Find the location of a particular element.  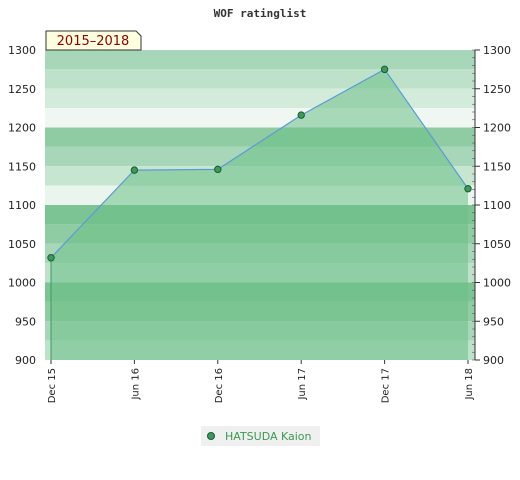

y-tick-label-left: 1300 is located at coordinates (22, 50).